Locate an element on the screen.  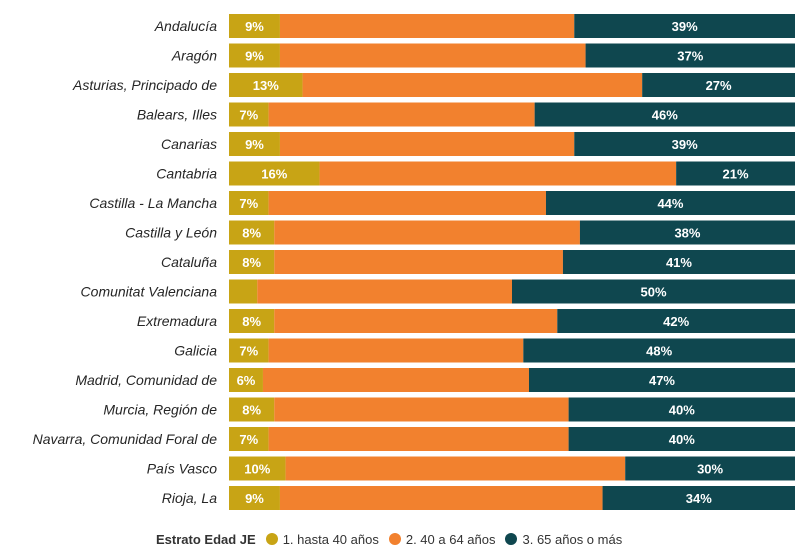
legend-item-3: 3. 65 años o más is located at coordinates (563, 539).